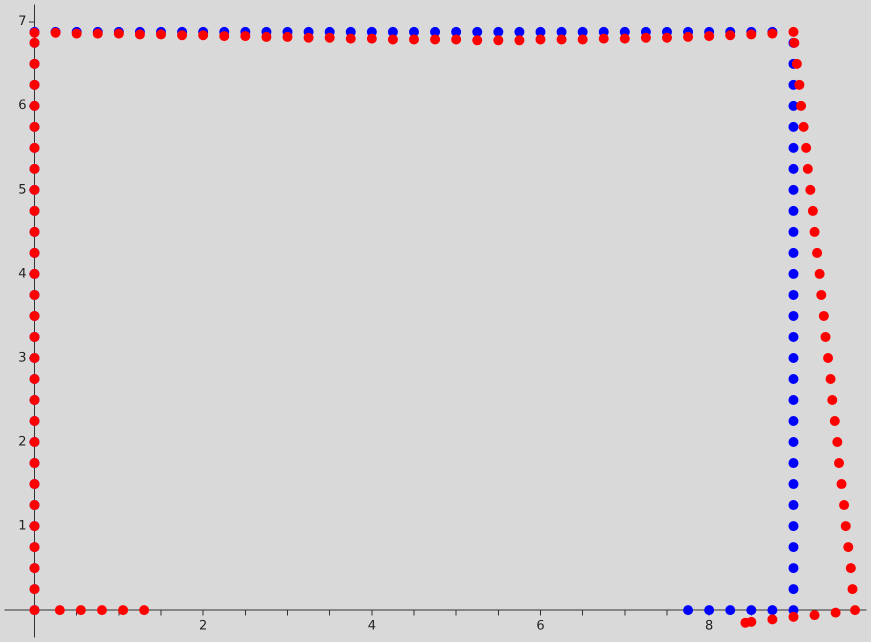 The image size is (871, 642). What do you see at coordinates (22, 22) in the screenshot?
I see `y-tick-label: 7` at bounding box center [22, 22].